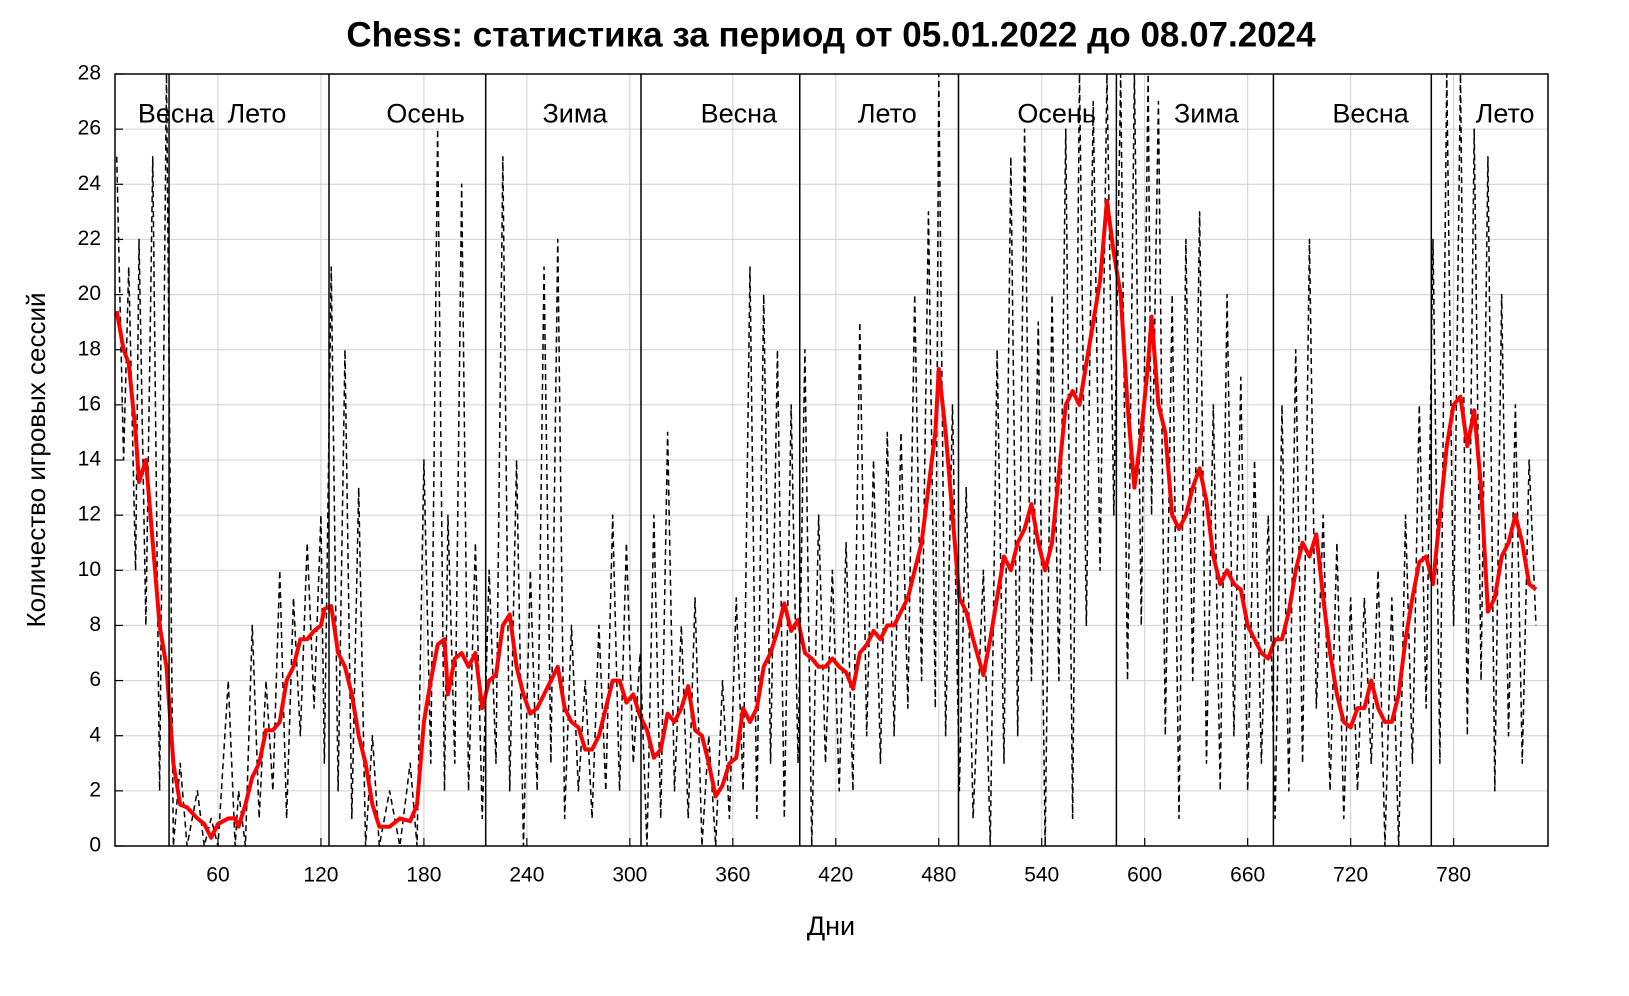  What do you see at coordinates (95, 845) in the screenshot?
I see `y-tick-label: 0` at bounding box center [95, 845].